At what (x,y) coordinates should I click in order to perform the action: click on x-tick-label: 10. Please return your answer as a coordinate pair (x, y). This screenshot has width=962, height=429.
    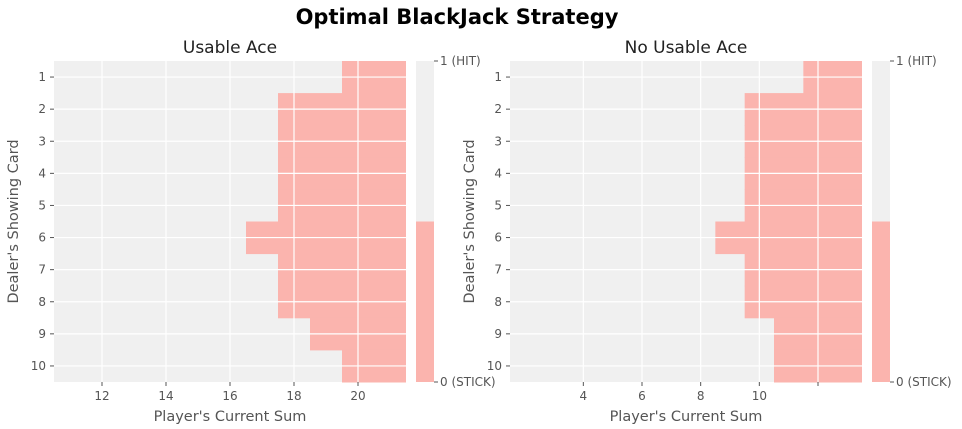
    Looking at the image, I should click on (759, 396).